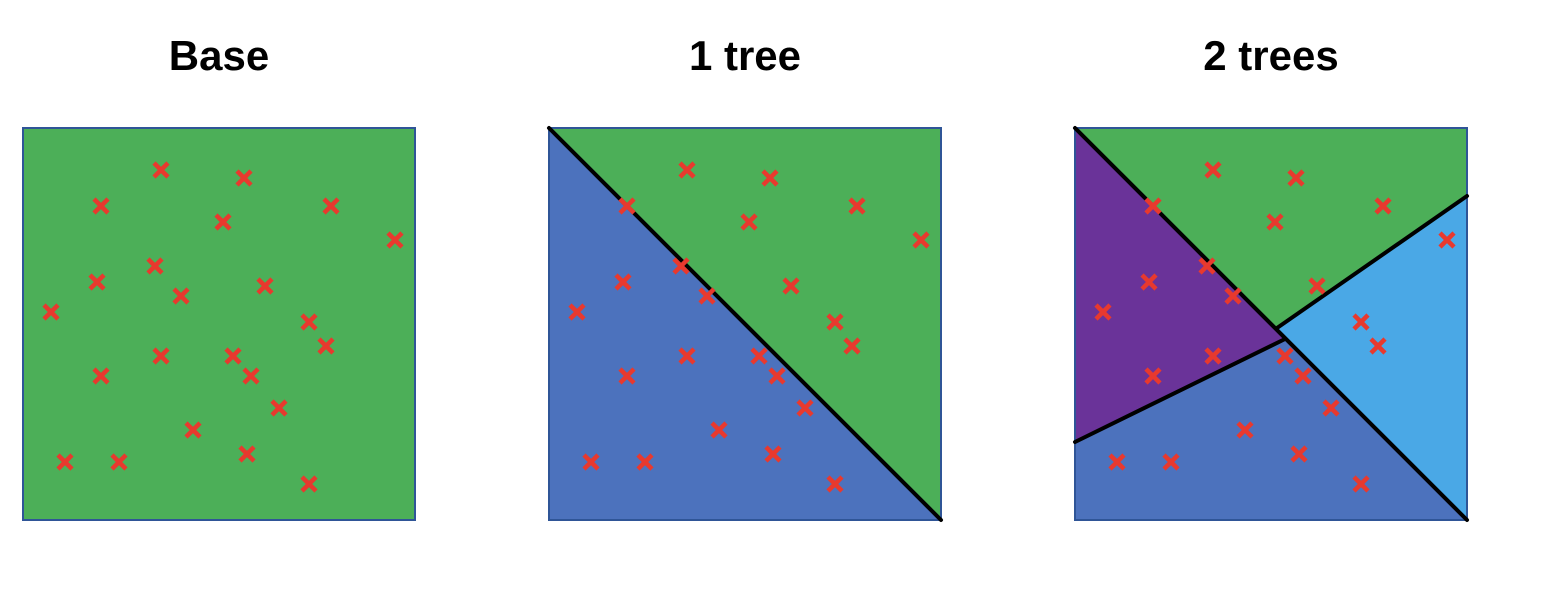  Describe the element at coordinates (745, 56) in the screenshot. I see `panel-title-one-tree: 1 tree` at that location.